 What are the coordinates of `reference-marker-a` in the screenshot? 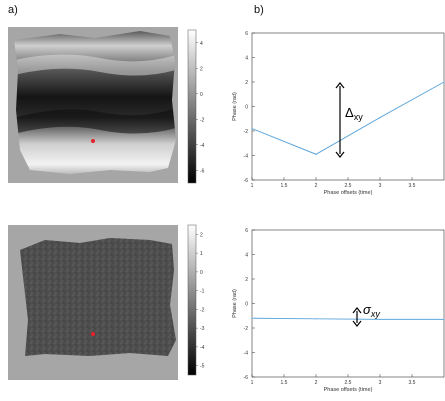 It's located at (93, 141).